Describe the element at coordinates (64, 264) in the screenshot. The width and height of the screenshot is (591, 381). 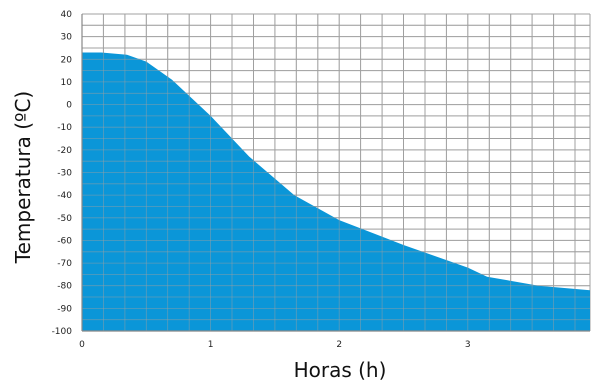
I see `y-tick-label: -70` at that location.